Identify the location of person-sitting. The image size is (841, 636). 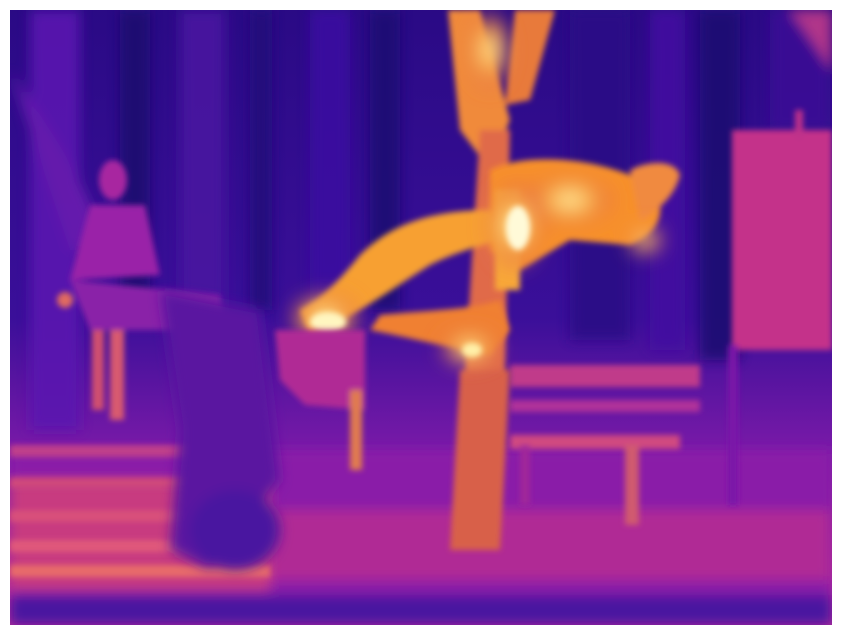
(141, 290).